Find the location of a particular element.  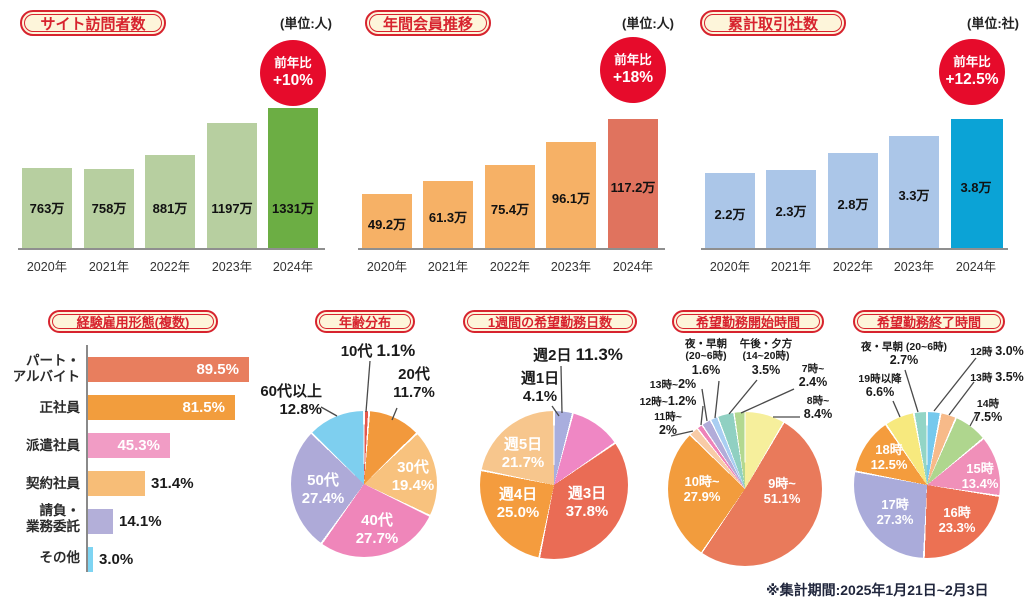

companies-title: 累計取引社数 is located at coordinates (772, 24).